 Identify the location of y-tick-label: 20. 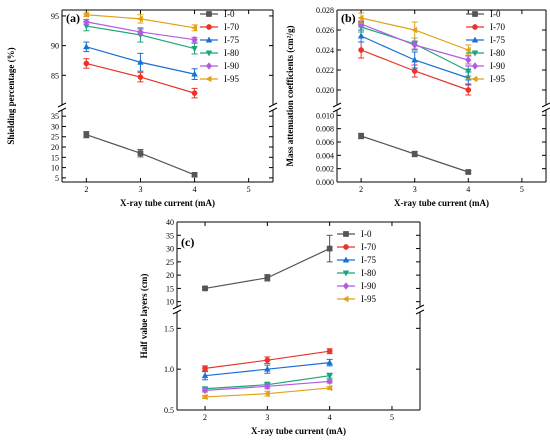
(170, 275).